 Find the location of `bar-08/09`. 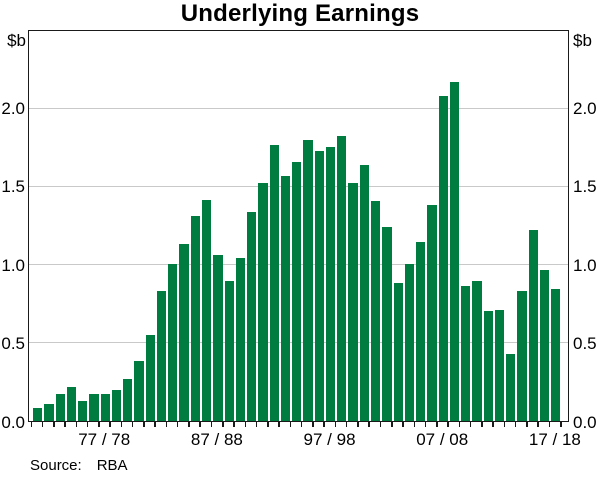

bar-08/09 is located at coordinates (454, 251).